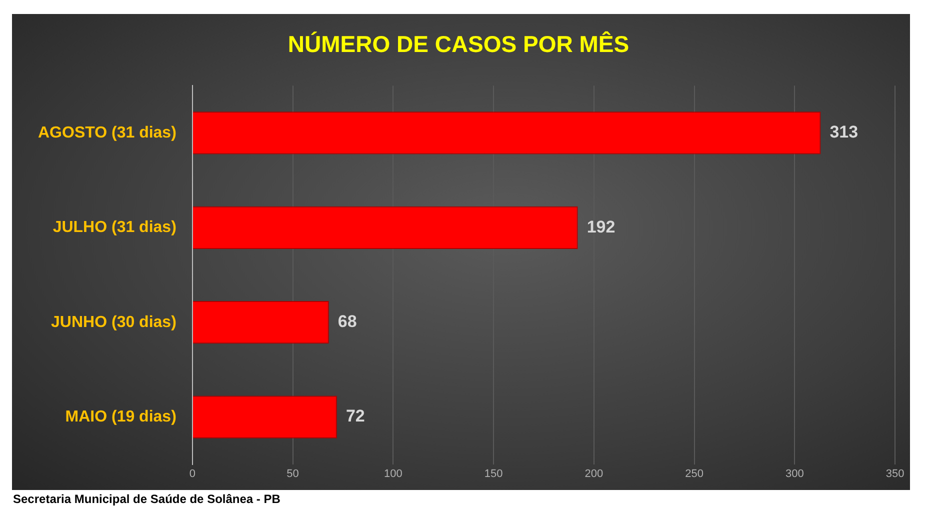  I want to click on x-tick-label: 250, so click(694, 474).